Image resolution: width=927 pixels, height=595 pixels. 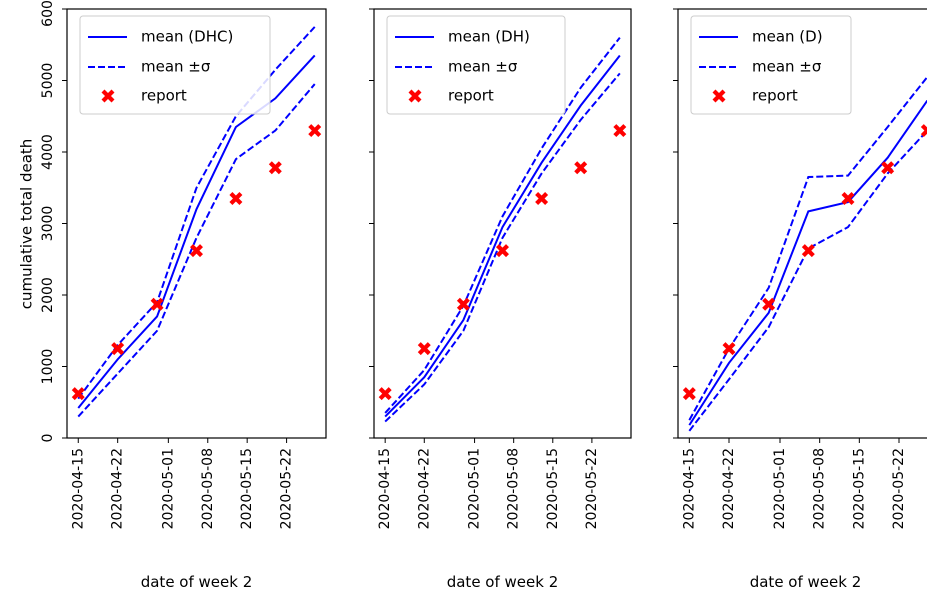 I want to click on y-tick-label: 0, so click(x=48, y=438).